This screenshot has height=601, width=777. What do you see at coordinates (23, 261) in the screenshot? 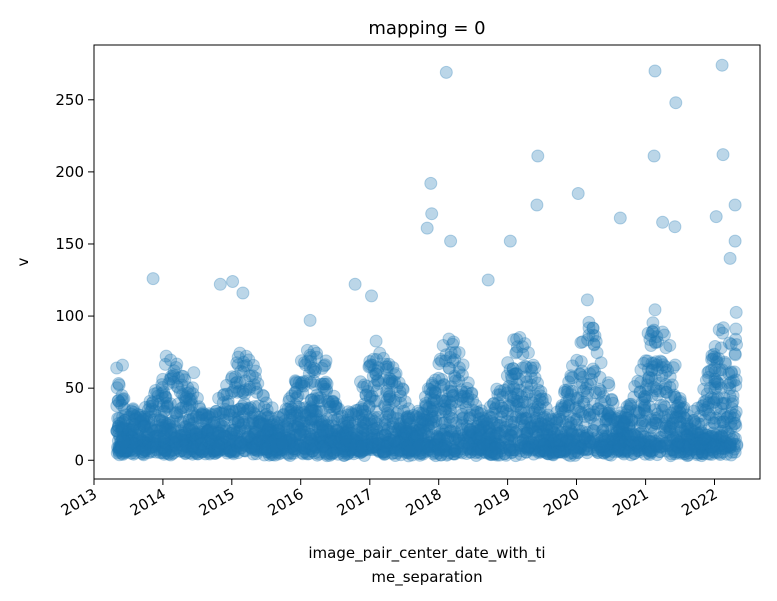
I see `y-axis-title: v` at bounding box center [23, 261].